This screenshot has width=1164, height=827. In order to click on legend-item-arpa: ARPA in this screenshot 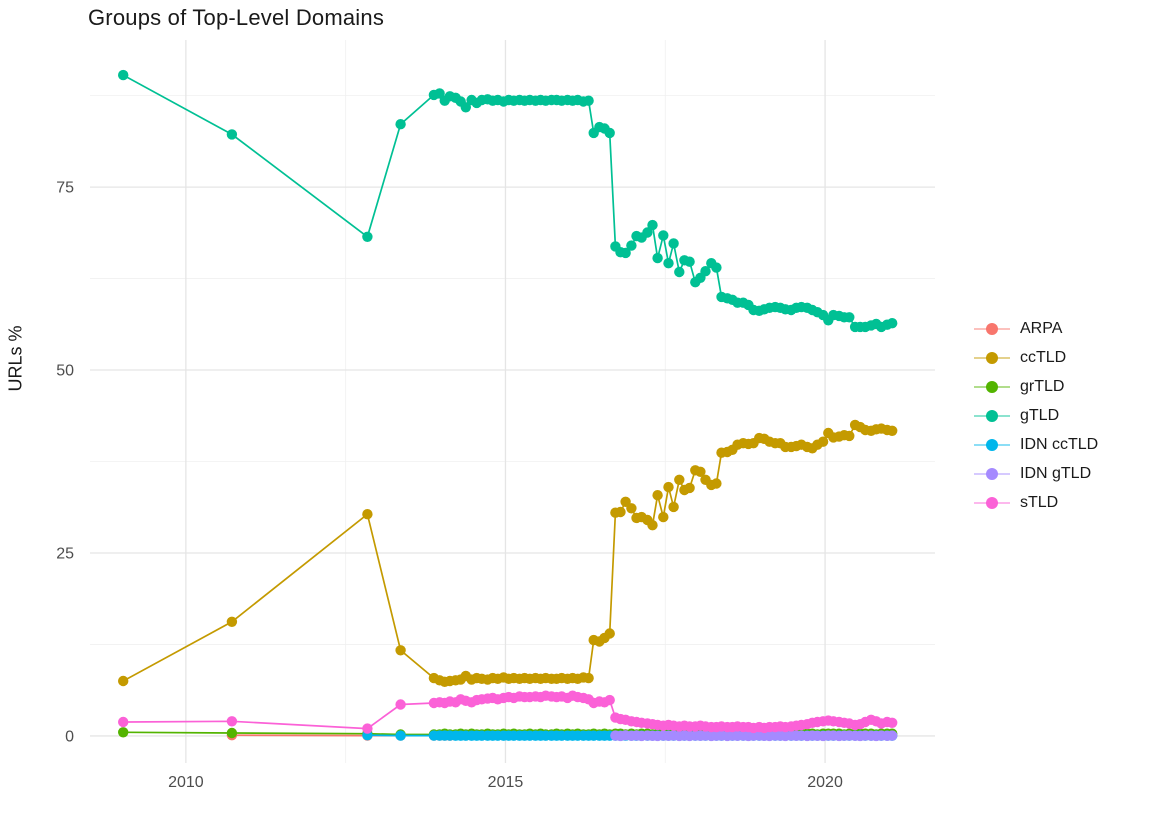, I will do `click(1036, 328)`.